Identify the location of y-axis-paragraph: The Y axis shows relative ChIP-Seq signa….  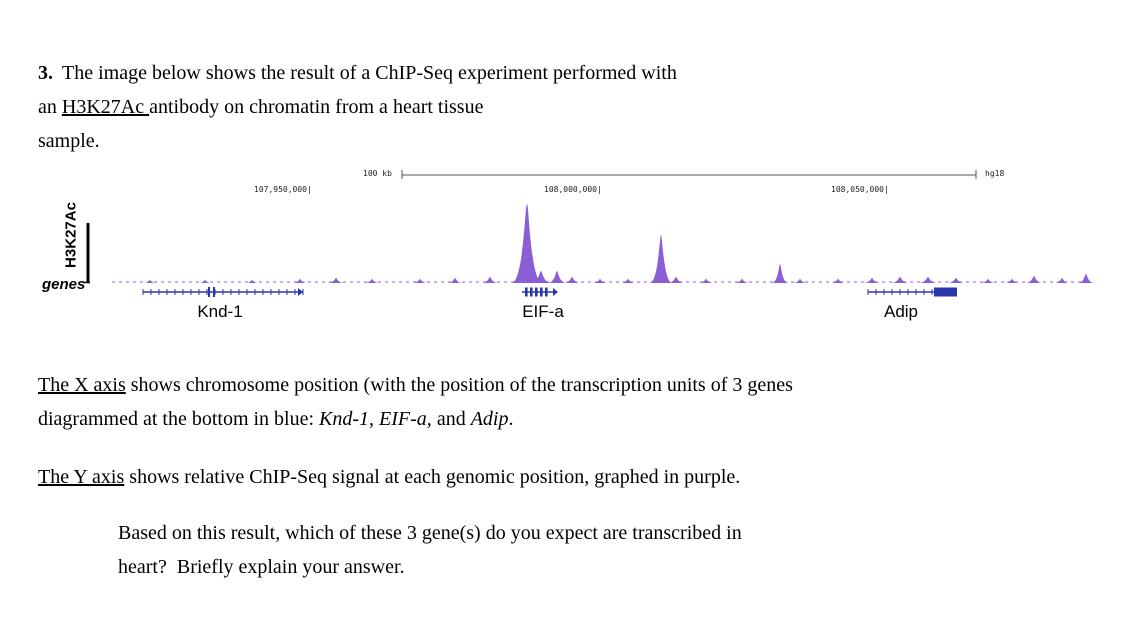
(569, 477).